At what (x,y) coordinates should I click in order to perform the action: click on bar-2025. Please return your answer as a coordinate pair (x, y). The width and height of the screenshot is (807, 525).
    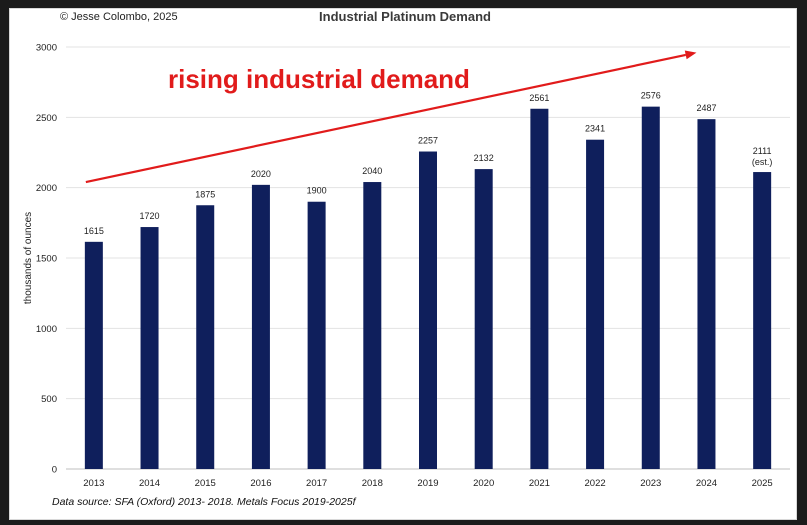
    Looking at the image, I should click on (762, 320).